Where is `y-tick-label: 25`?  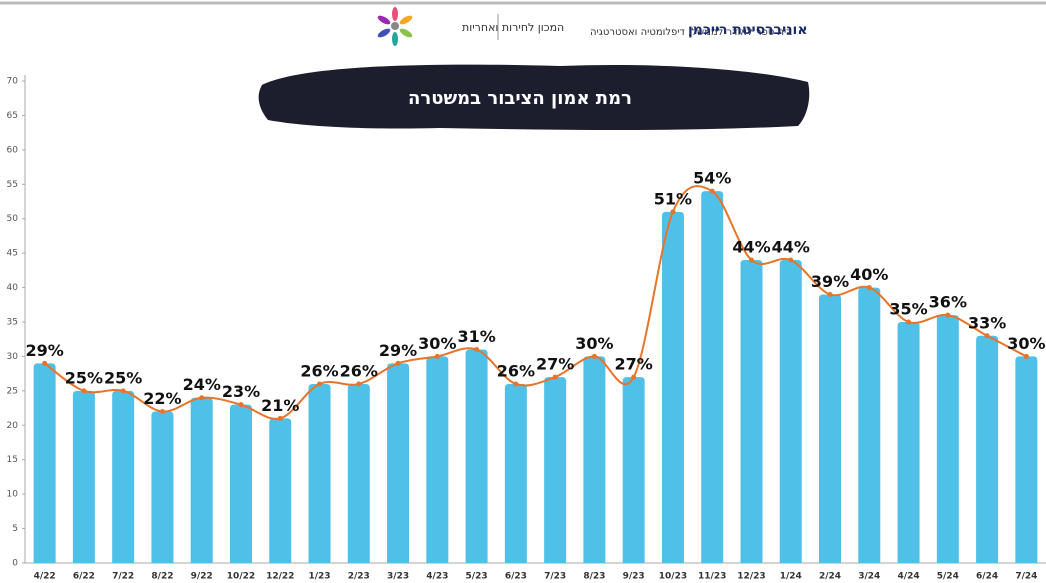 y-tick-label: 25 is located at coordinates (12, 391).